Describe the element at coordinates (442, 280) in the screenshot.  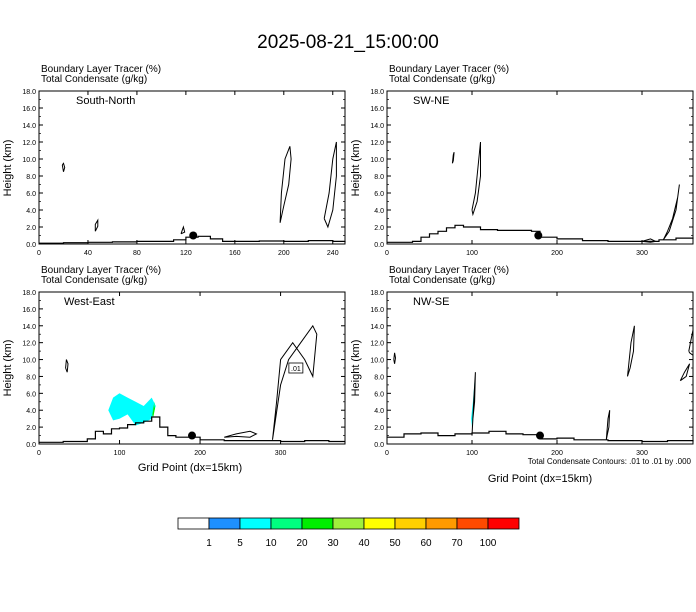
I see `panel4-field-line2: Total Condensate (g/kg)` at that location.